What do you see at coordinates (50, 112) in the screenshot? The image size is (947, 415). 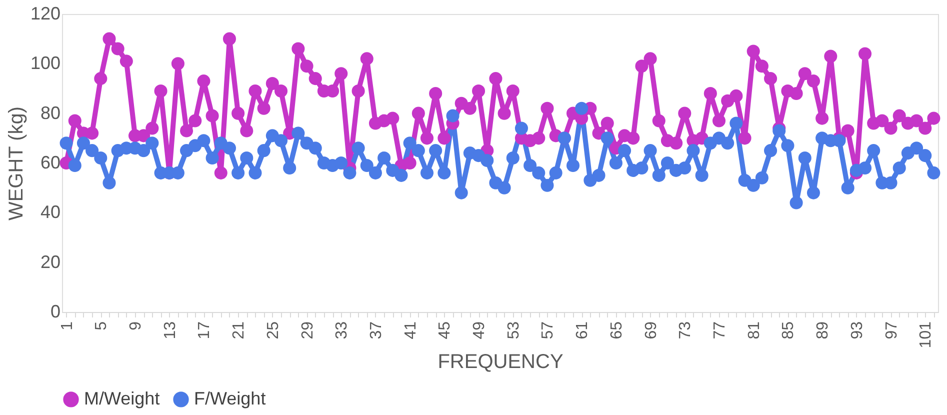 I see `y-tick-label: 80` at bounding box center [50, 112].